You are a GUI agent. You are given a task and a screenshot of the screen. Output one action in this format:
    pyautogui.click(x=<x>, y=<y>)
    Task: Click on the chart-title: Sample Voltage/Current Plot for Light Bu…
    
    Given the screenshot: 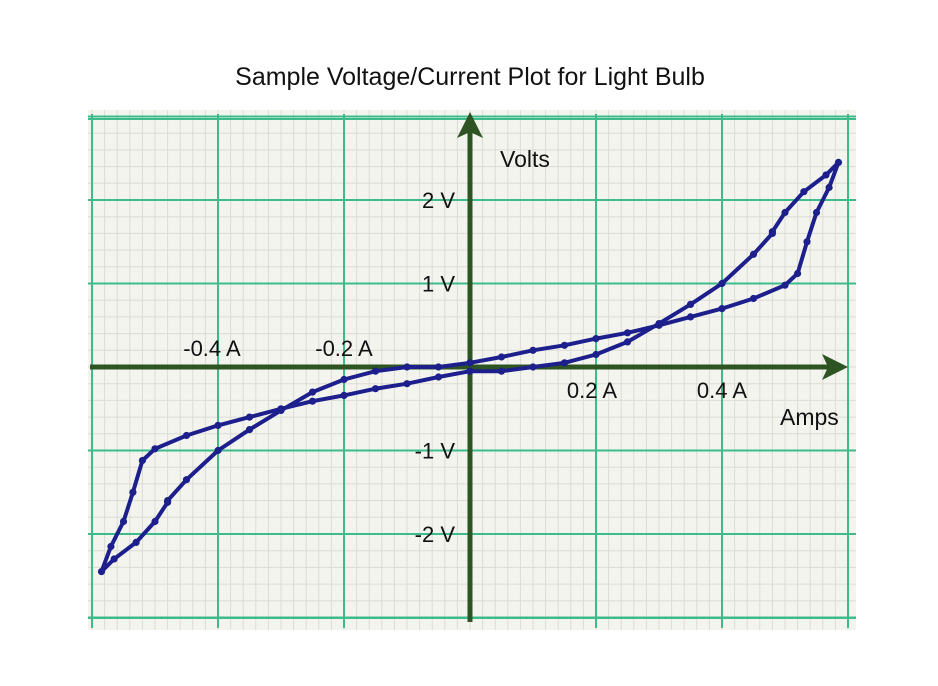 What is the action you would take?
    pyautogui.click(x=470, y=77)
    